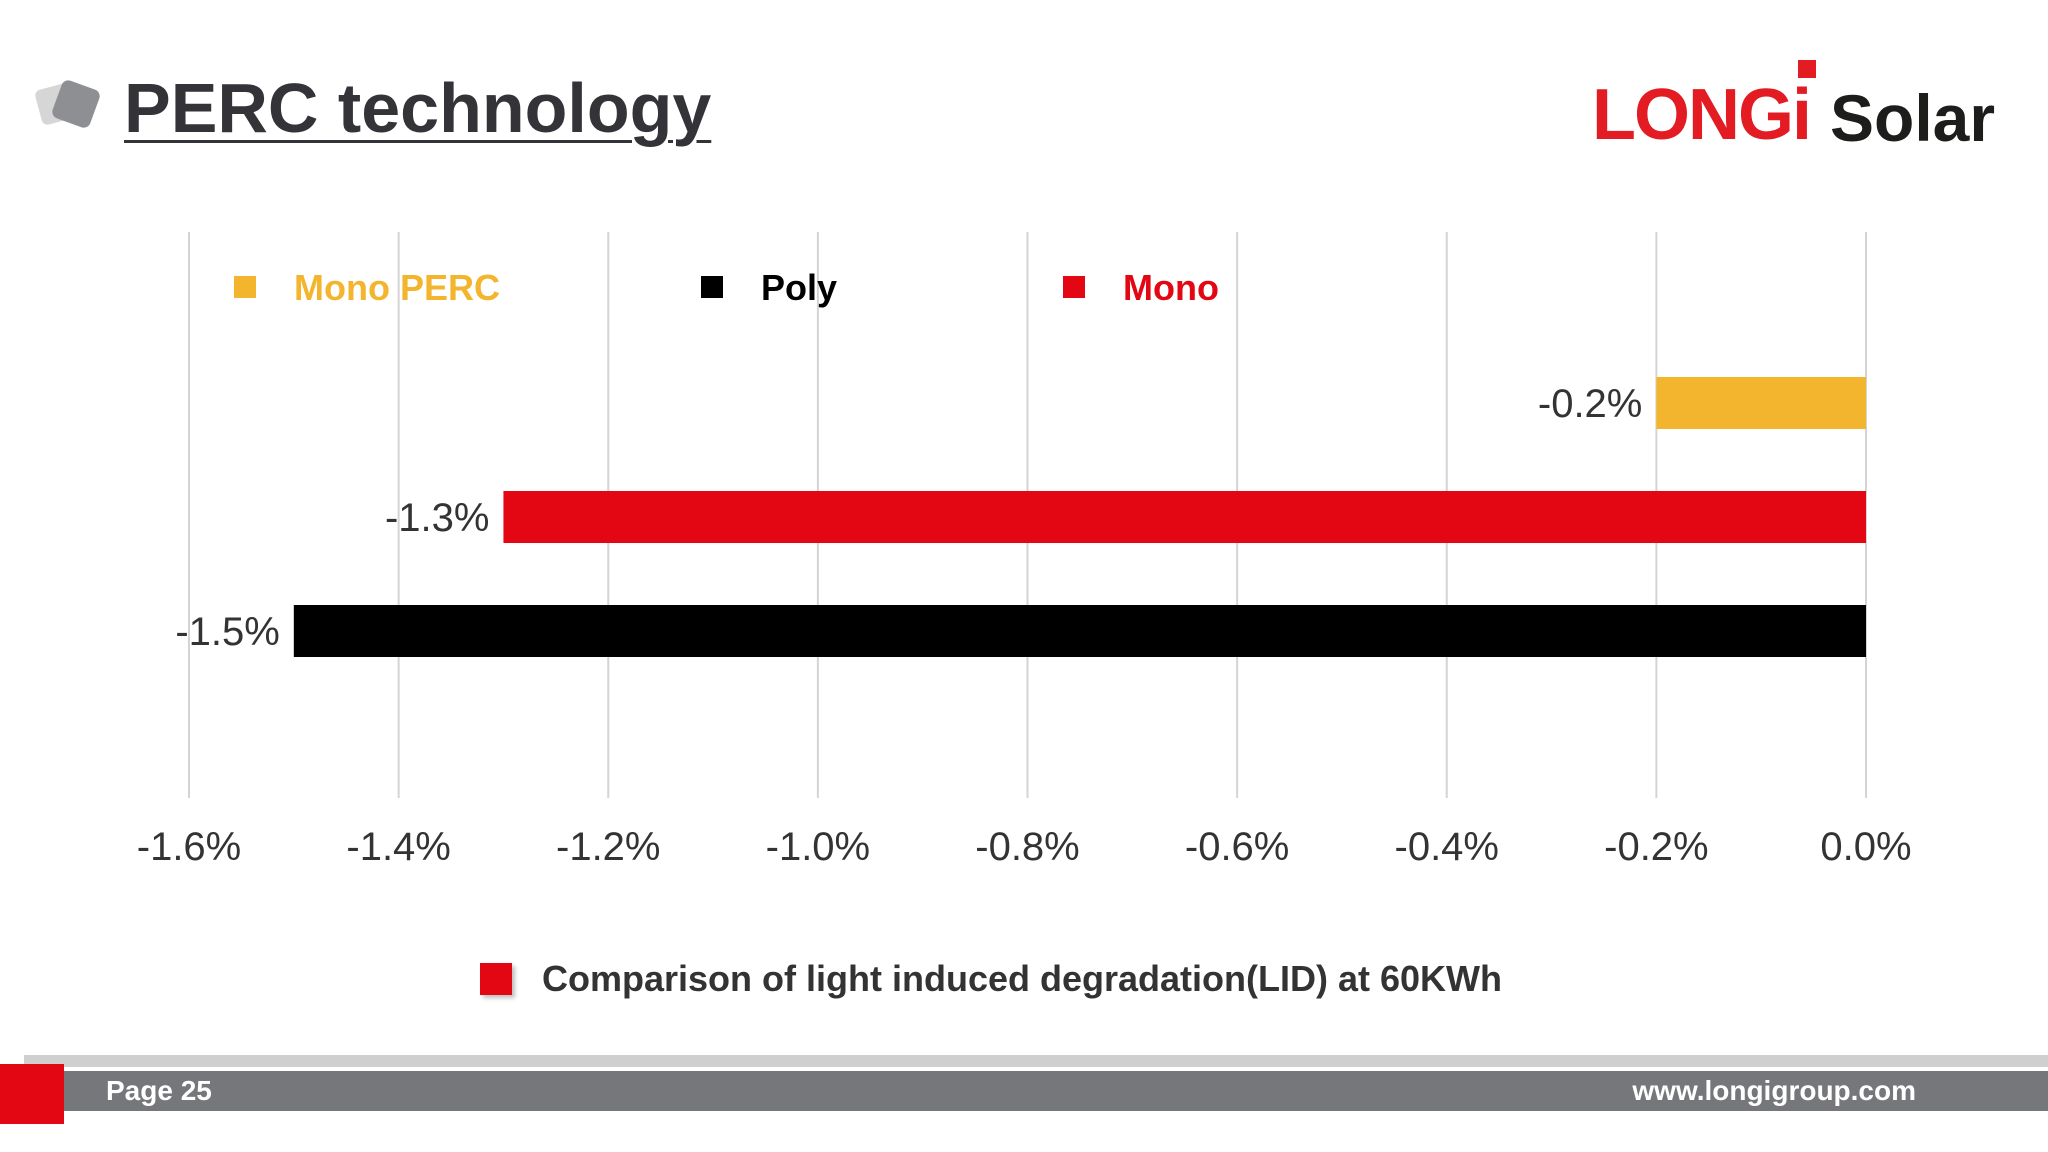  I want to click on footer-divider, so click(1036, 1061).